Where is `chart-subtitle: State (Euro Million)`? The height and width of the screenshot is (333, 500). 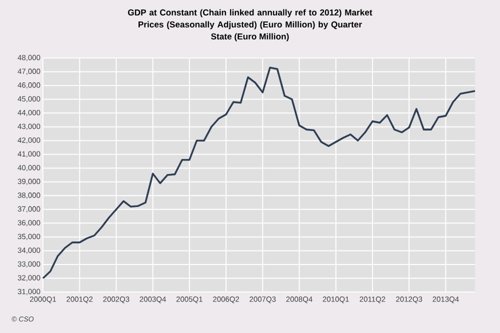 chart-subtitle: State (Euro Million) is located at coordinates (250, 37).